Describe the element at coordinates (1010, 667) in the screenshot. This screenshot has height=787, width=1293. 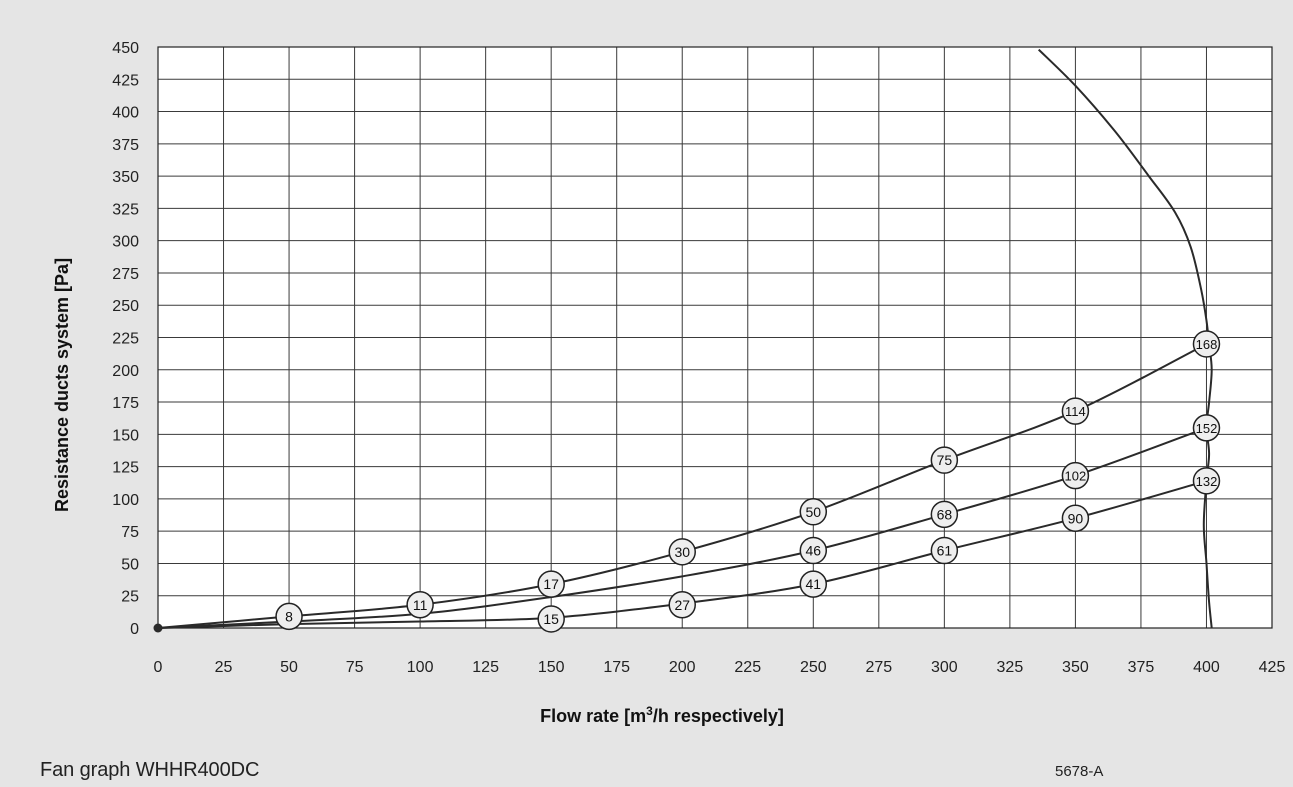
I see `x-tick-label: 325` at that location.